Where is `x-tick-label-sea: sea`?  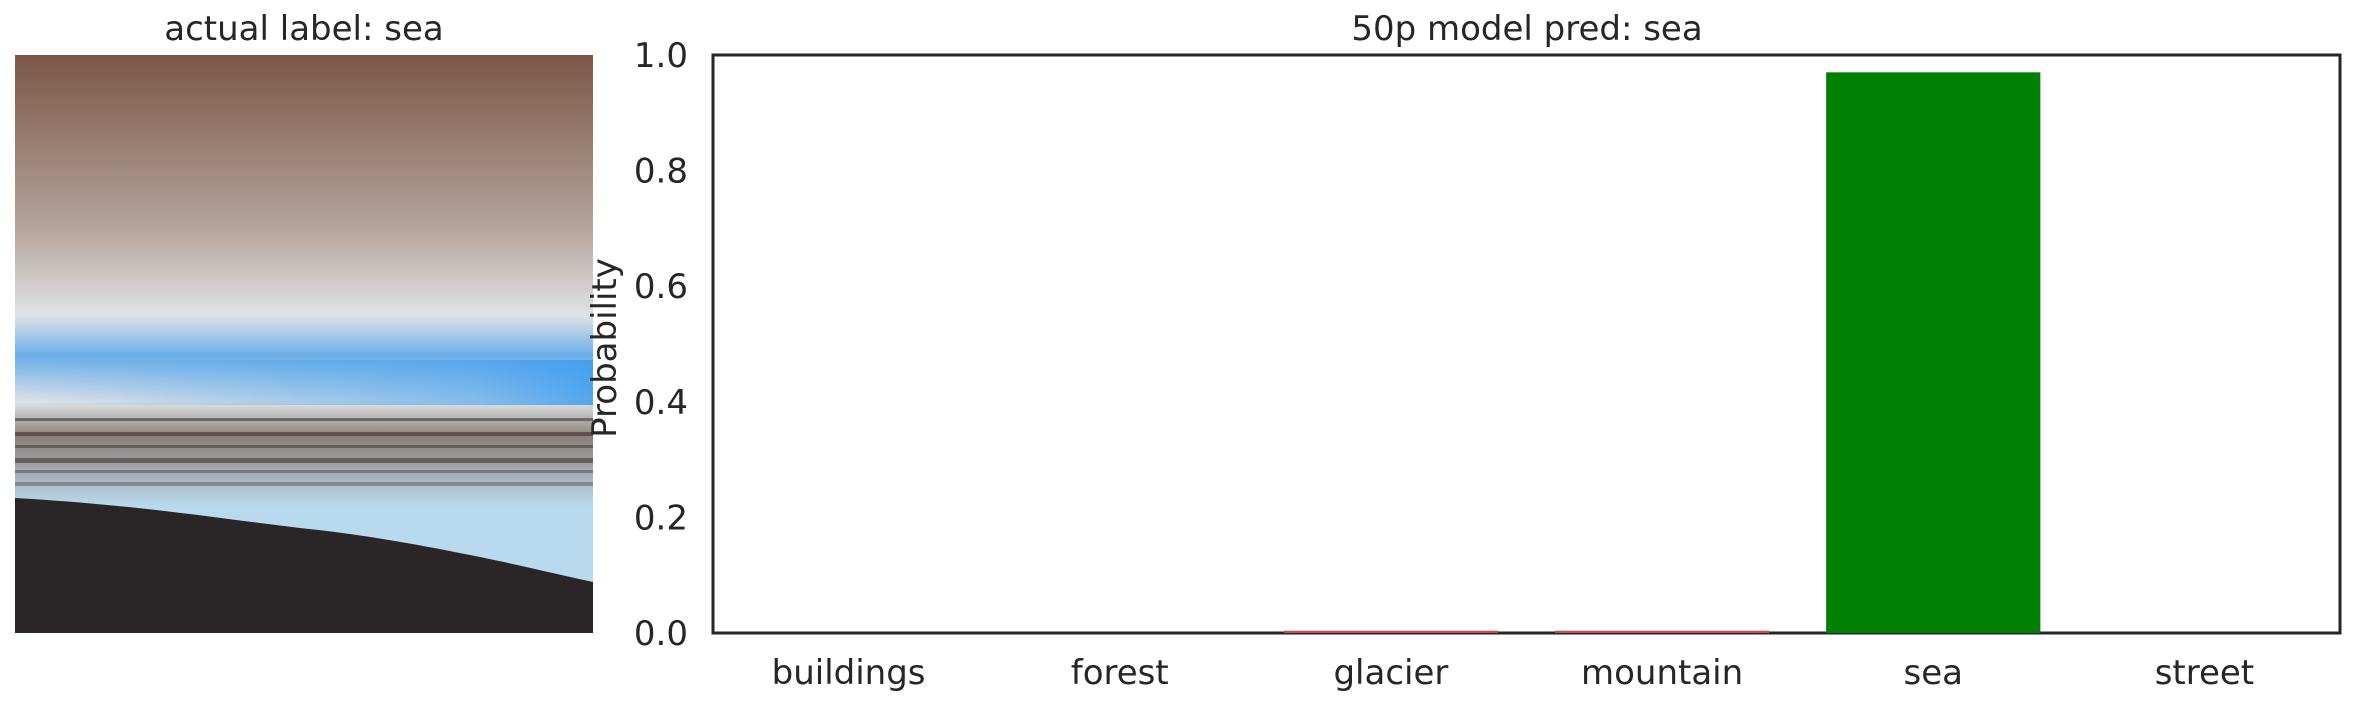 x-tick-label-sea: sea is located at coordinates (1933, 673).